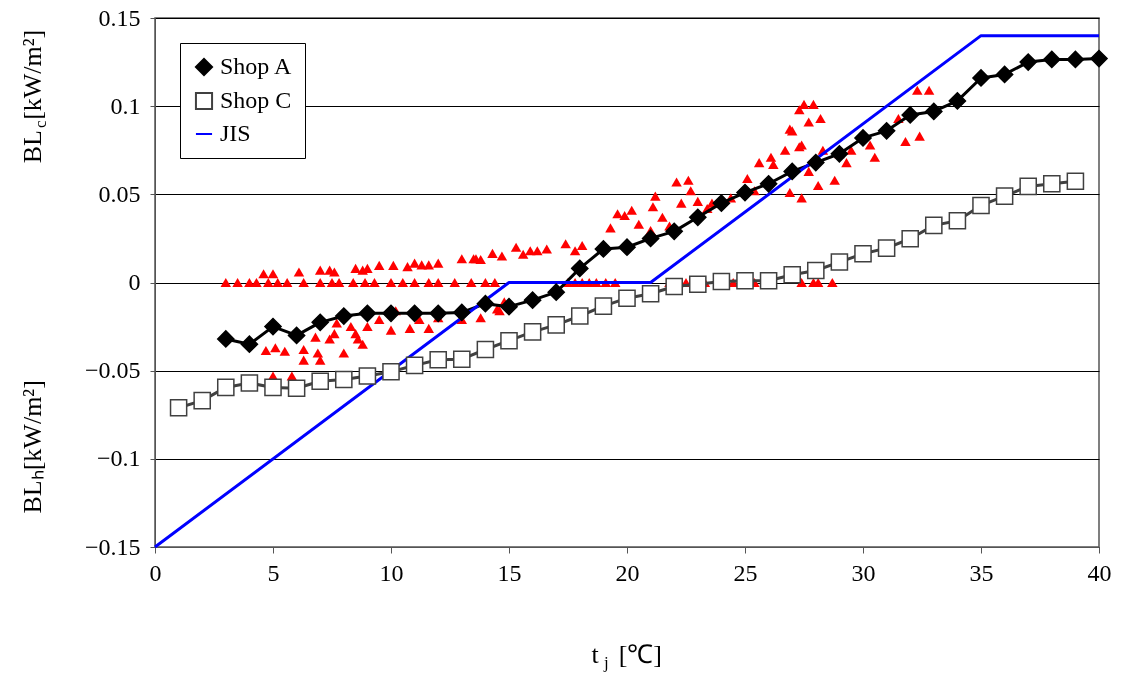 Image resolution: width=1128 pixels, height=675 pixels. What do you see at coordinates (1099, 572) in the screenshot?
I see `x-tick-label: 40` at bounding box center [1099, 572].